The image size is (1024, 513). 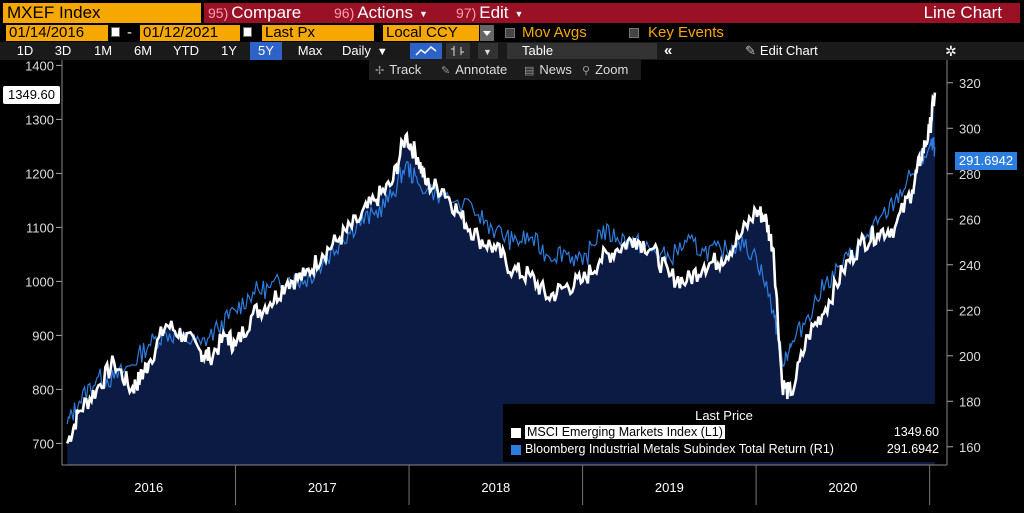 What do you see at coordinates (555, 69) in the screenshot?
I see `news-label: News` at bounding box center [555, 69].